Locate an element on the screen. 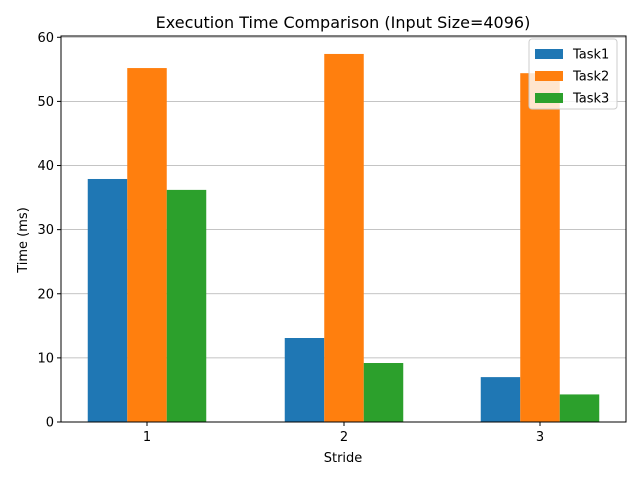 This screenshot has width=640, height=480. legend-swatch-task2 is located at coordinates (549, 76).